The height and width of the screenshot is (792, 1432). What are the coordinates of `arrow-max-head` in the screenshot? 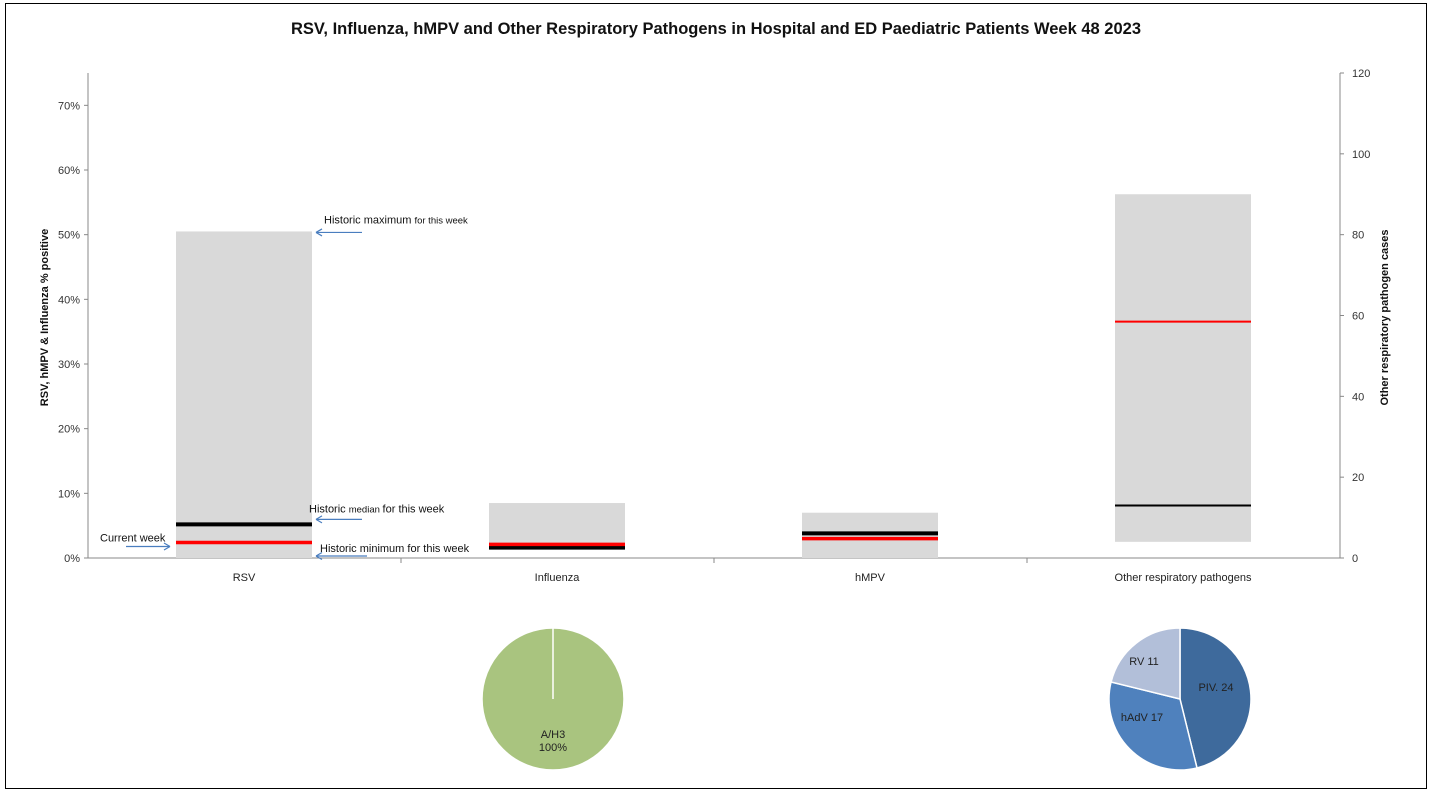 It's located at (319, 232).